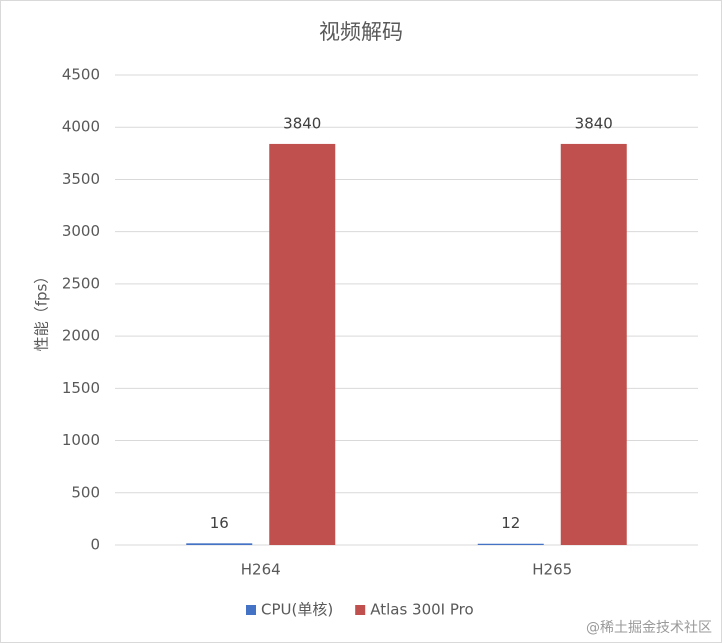  What do you see at coordinates (361, 32) in the screenshot?
I see `chart-title: 视频解码` at bounding box center [361, 32].